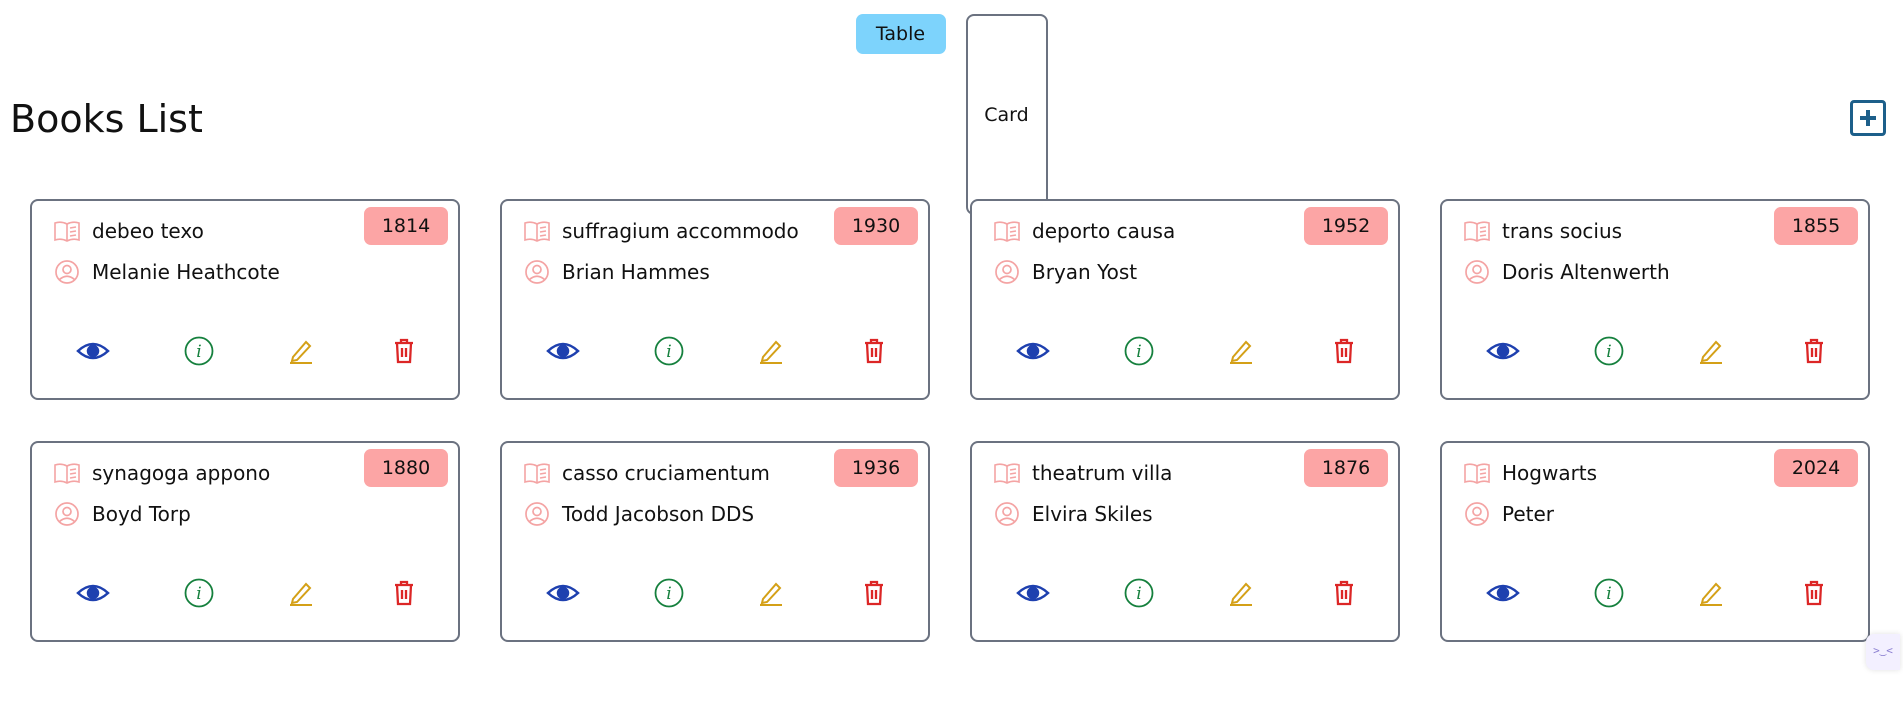  I want to click on book-author-row: Todd Jacobson DDS, so click(639, 514).